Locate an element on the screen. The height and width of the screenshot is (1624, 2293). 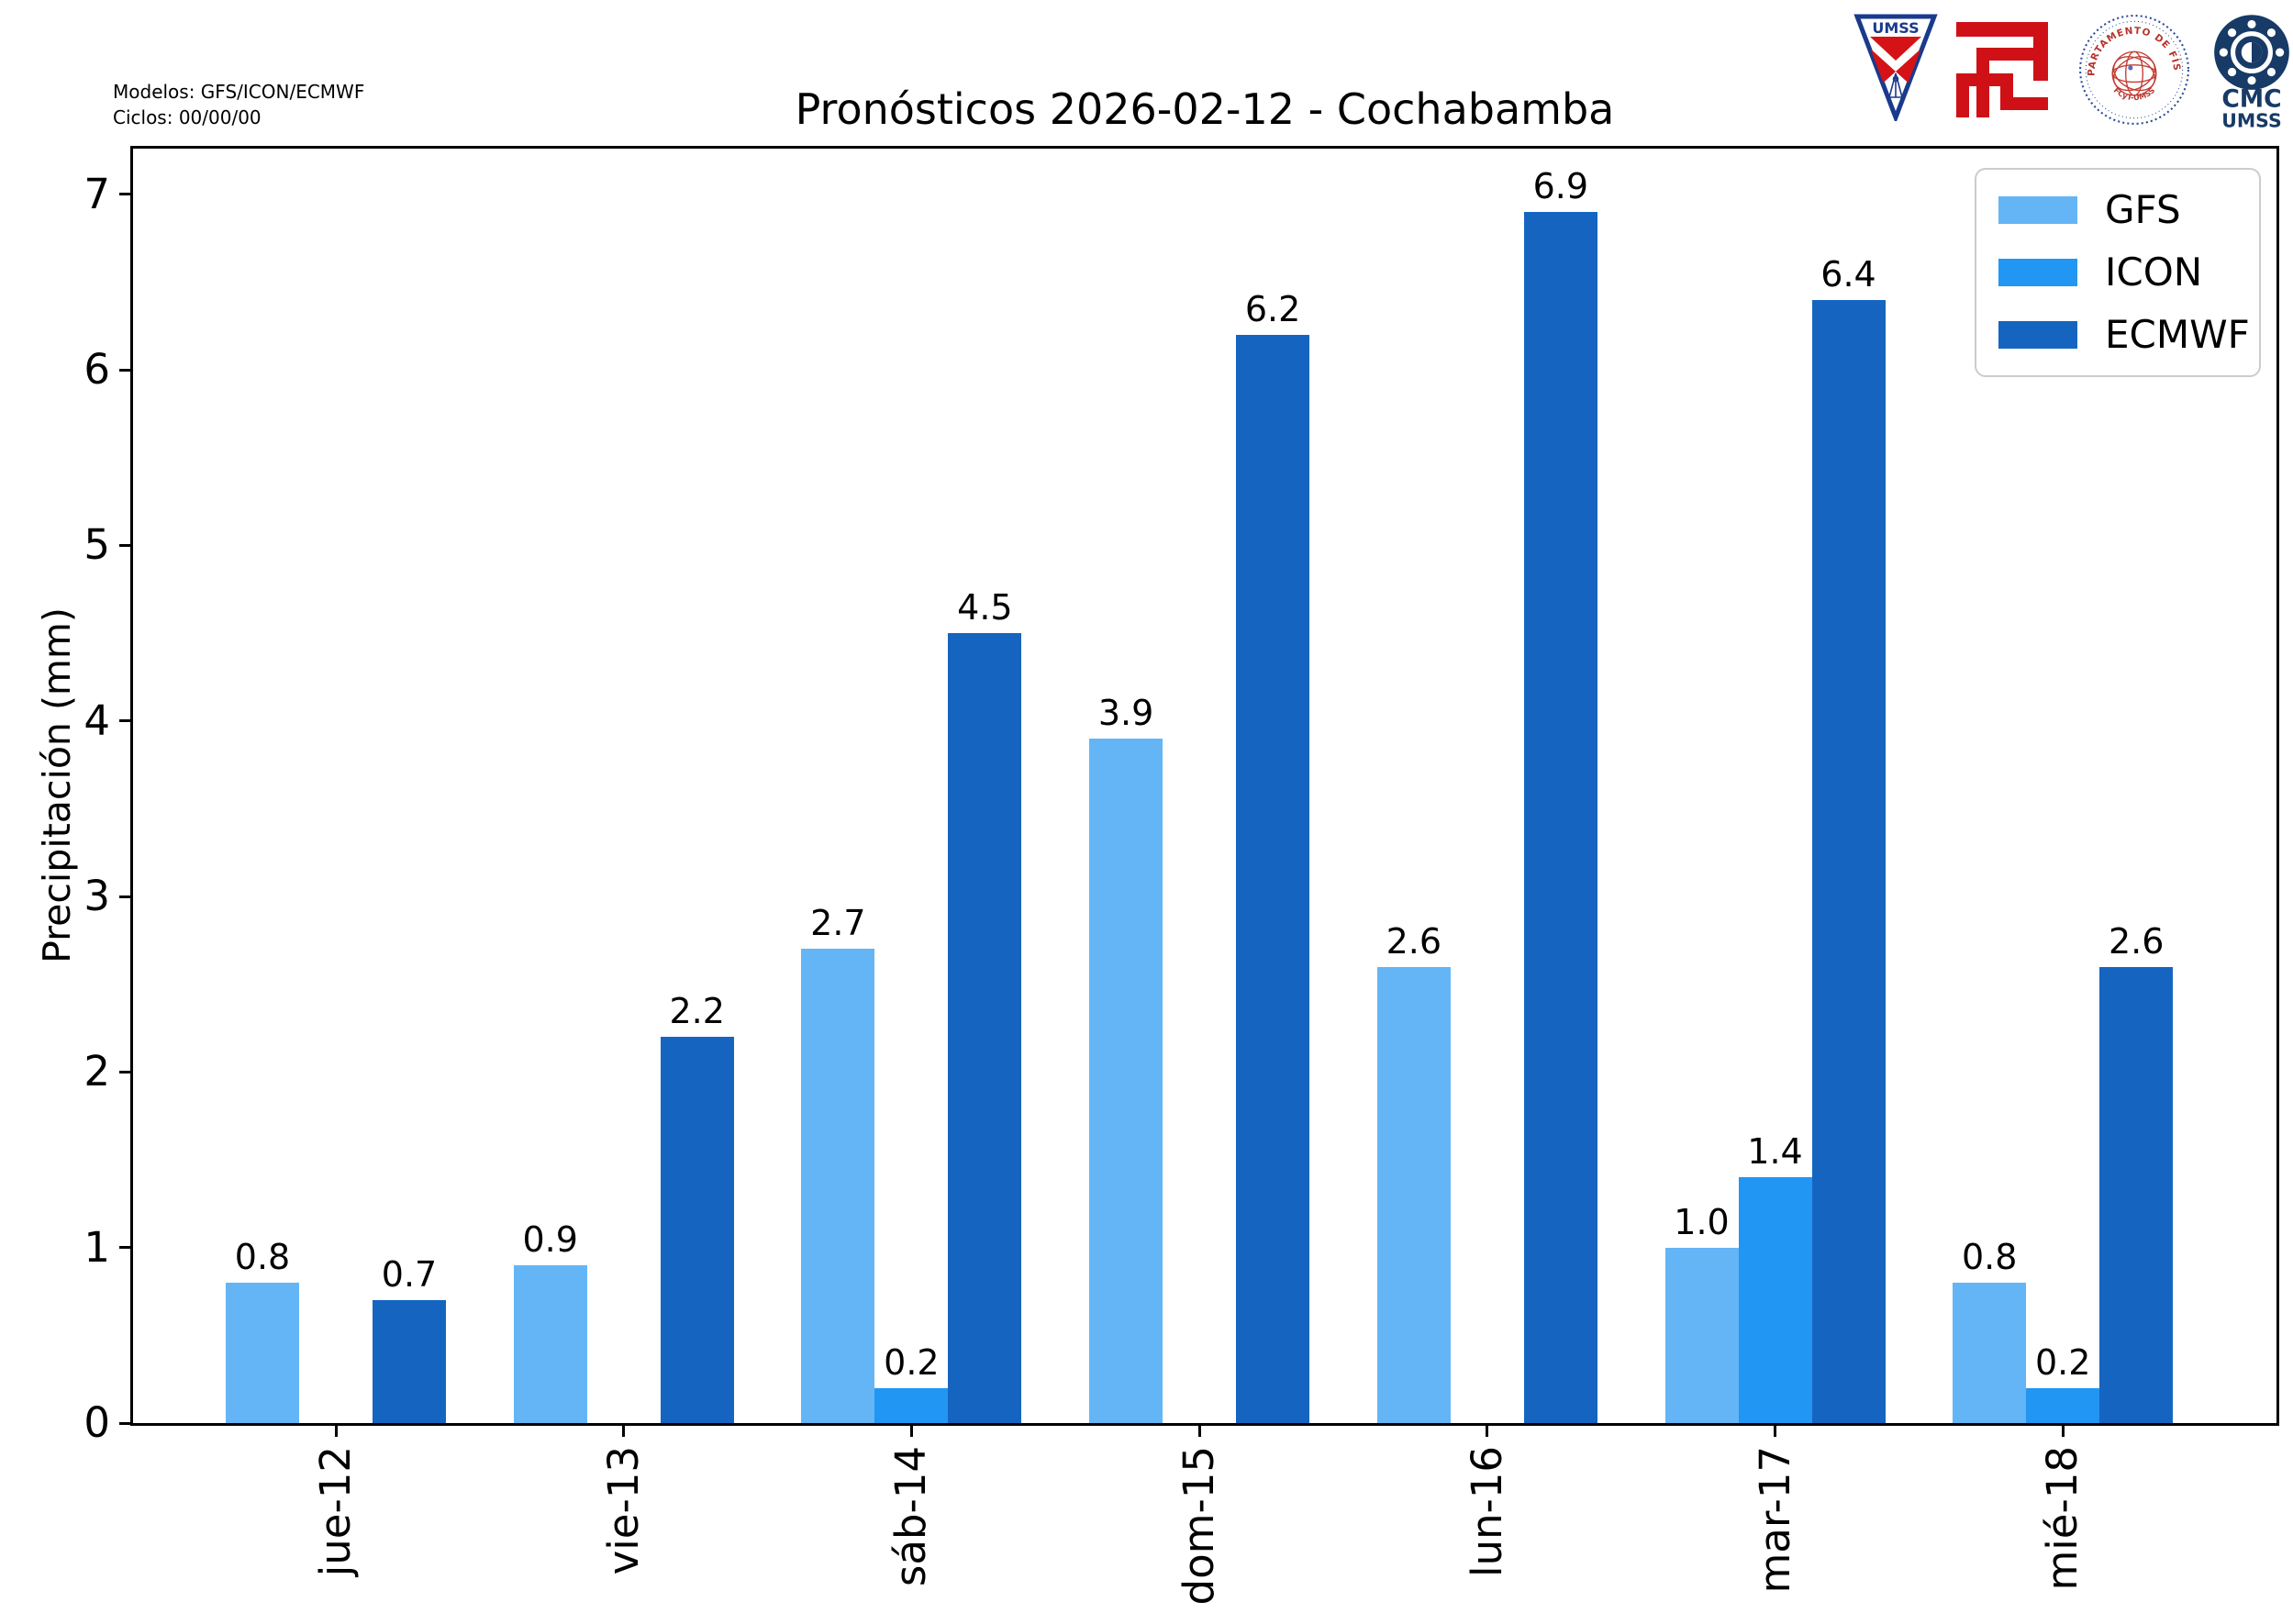
legend-item-ecmwf: ECMWF is located at coordinates (2124, 335).